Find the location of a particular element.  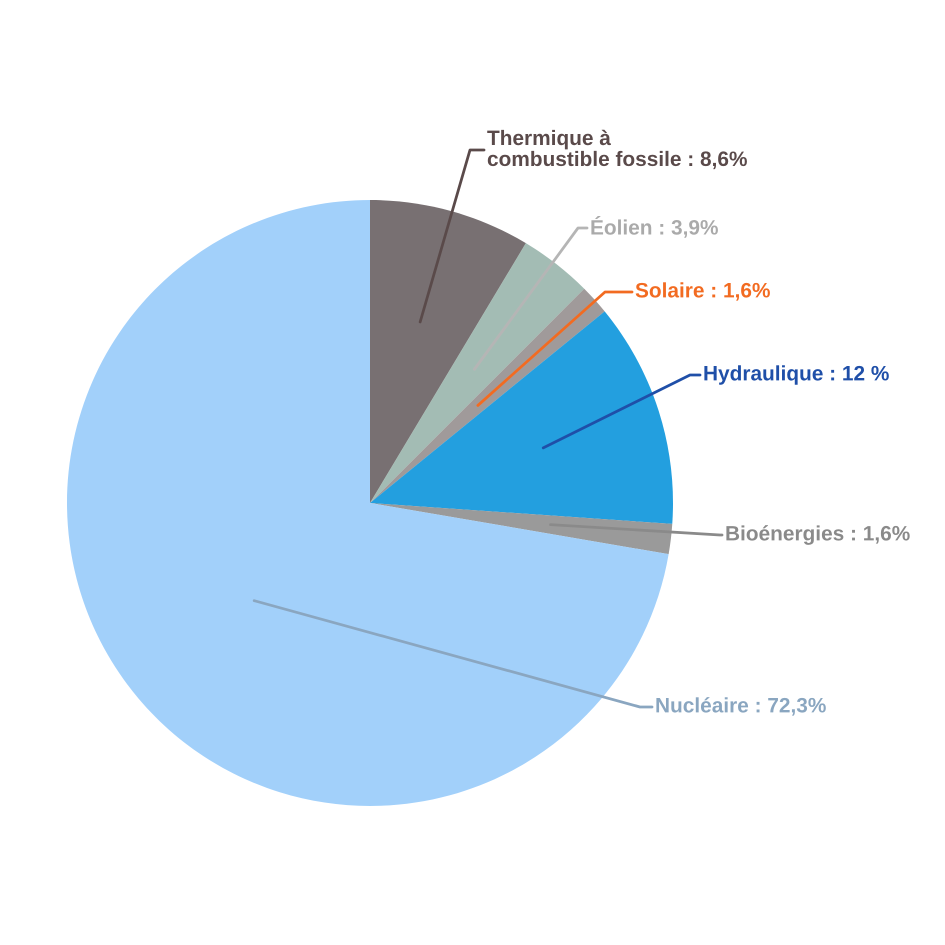

slice-label: Thermique à combustible fossile : 8,6% is located at coordinates (617, 150).